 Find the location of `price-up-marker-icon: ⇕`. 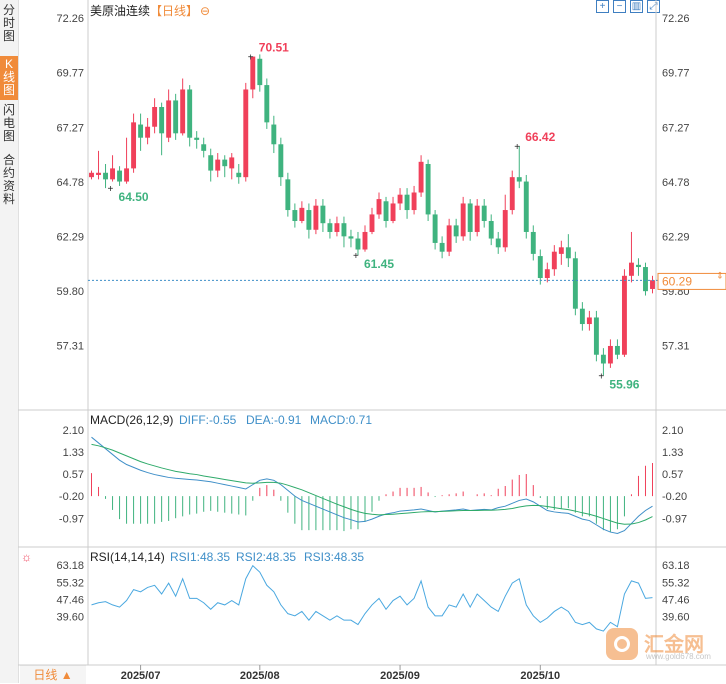

price-up-marker-icon: ⇕ is located at coordinates (720, 275).